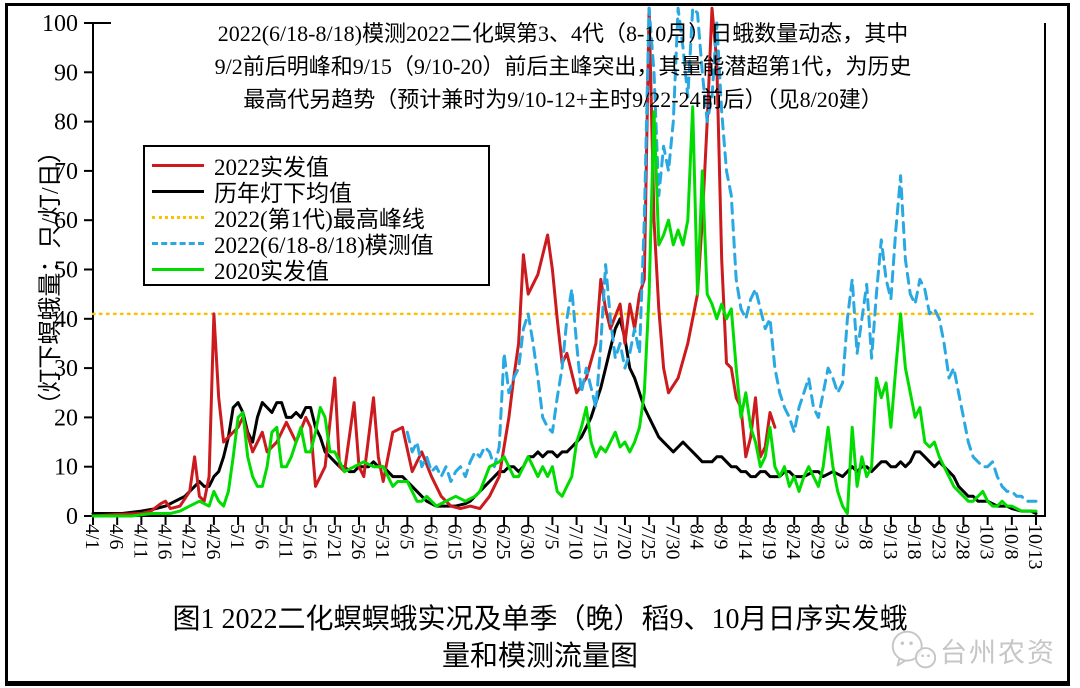 The image size is (1080, 688). What do you see at coordinates (140, 541) in the screenshot?
I see `x-tick-label: 4/11` at bounding box center [140, 541].